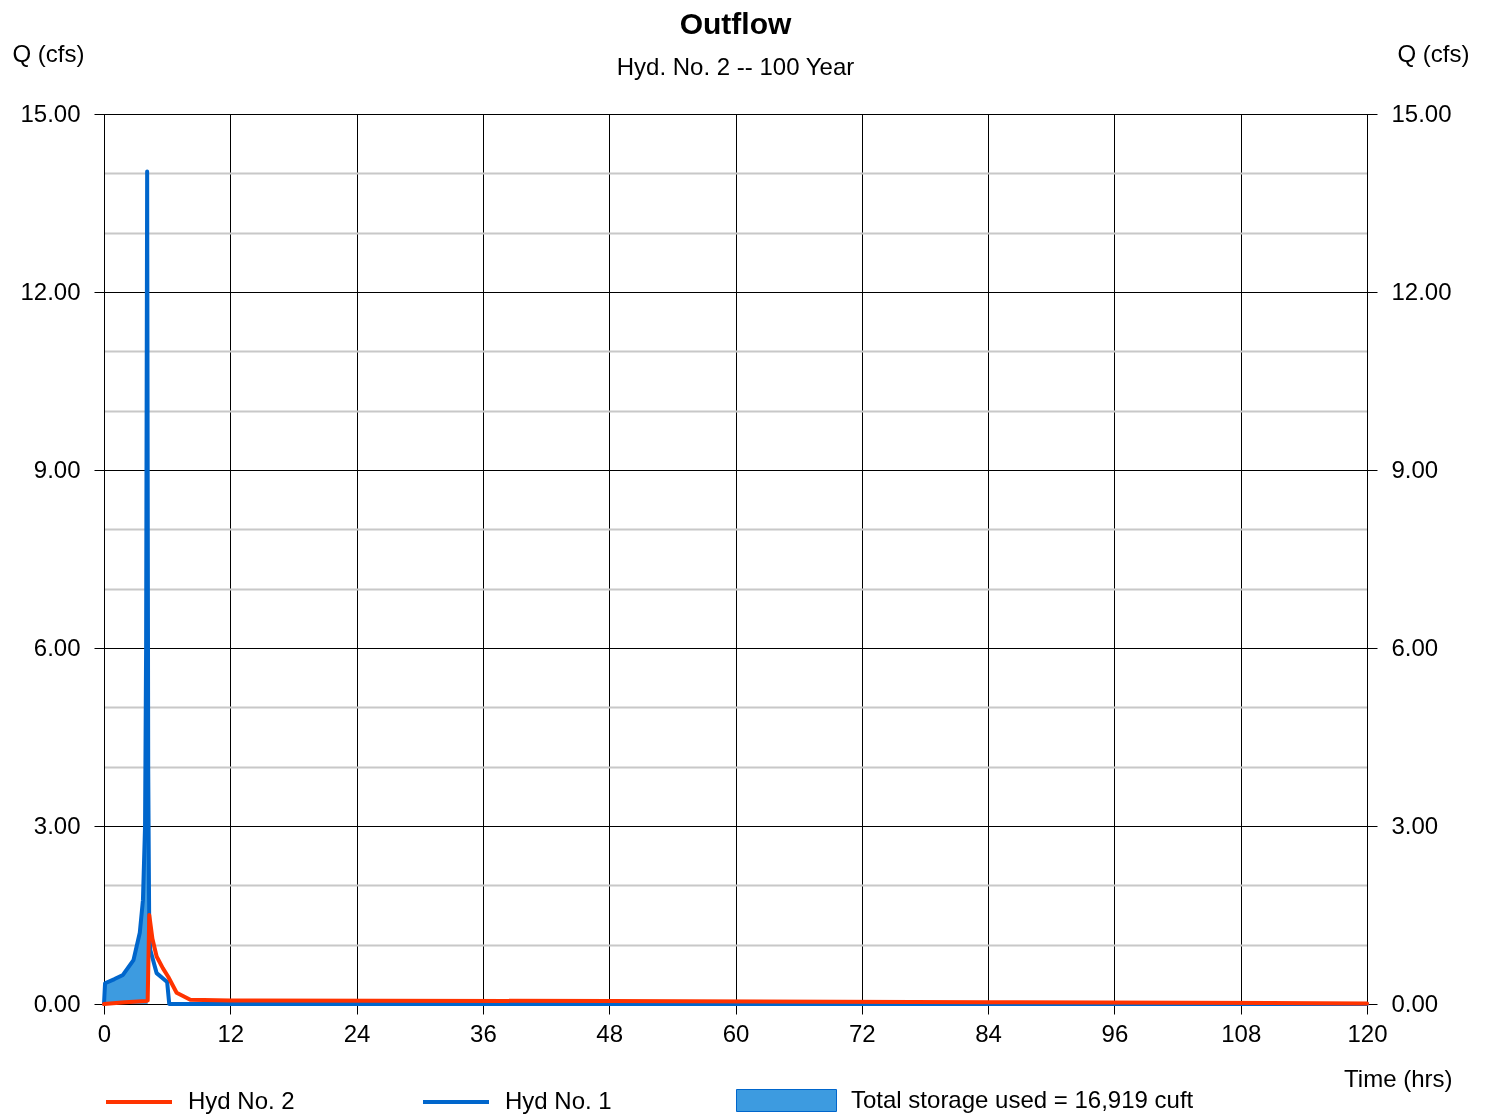  Describe the element at coordinates (231, 1033) in the screenshot. I see `x-tick-label: 12` at that location.